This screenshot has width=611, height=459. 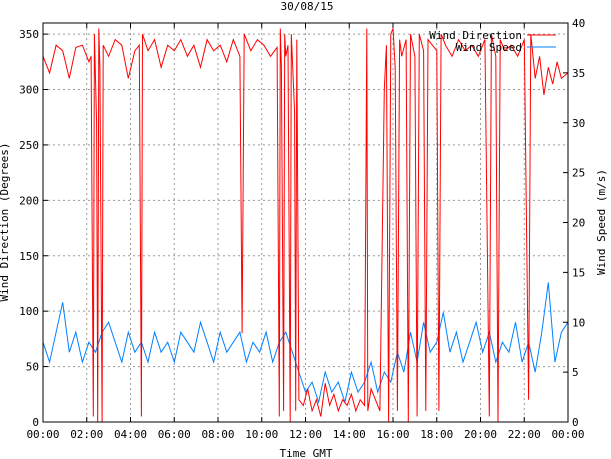 I want to click on y-left-tick-label: 200, so click(x=29, y=200).